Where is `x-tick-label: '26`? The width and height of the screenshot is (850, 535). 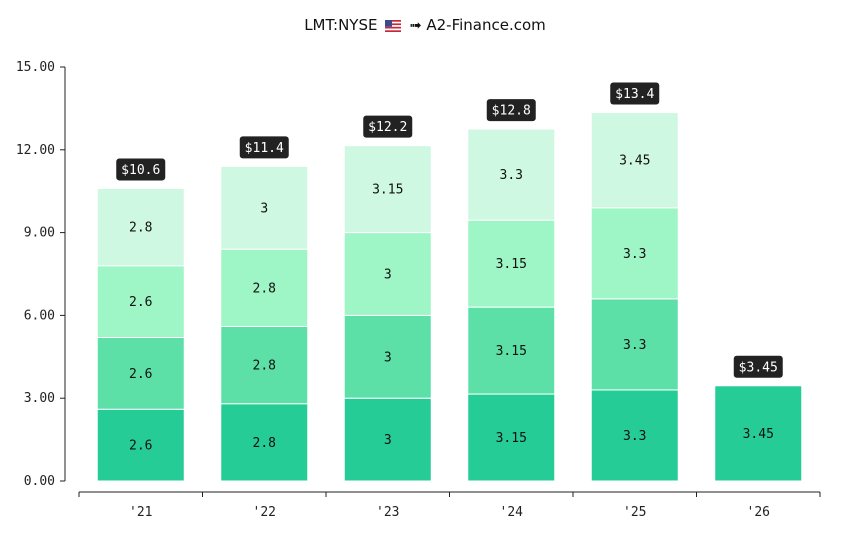
x-tick-label: '26 is located at coordinates (758, 512).